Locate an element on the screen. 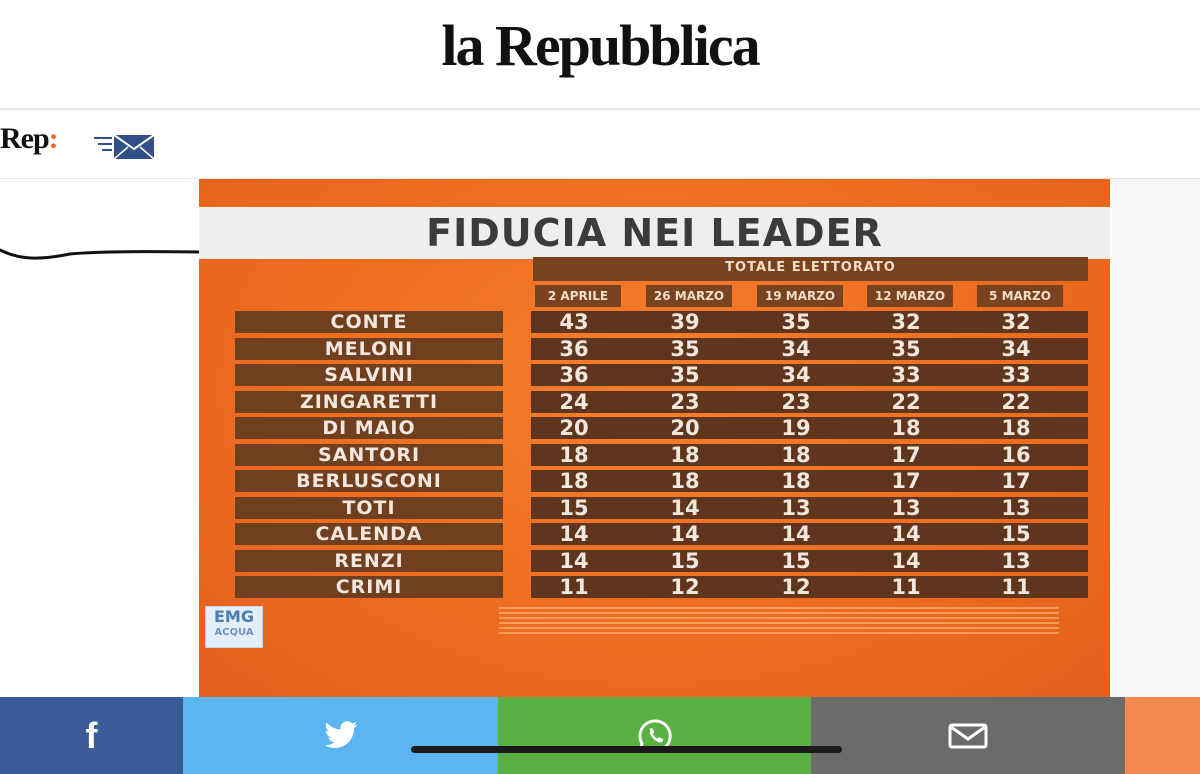  emg-logo-line2: ACQUA is located at coordinates (234, 632).